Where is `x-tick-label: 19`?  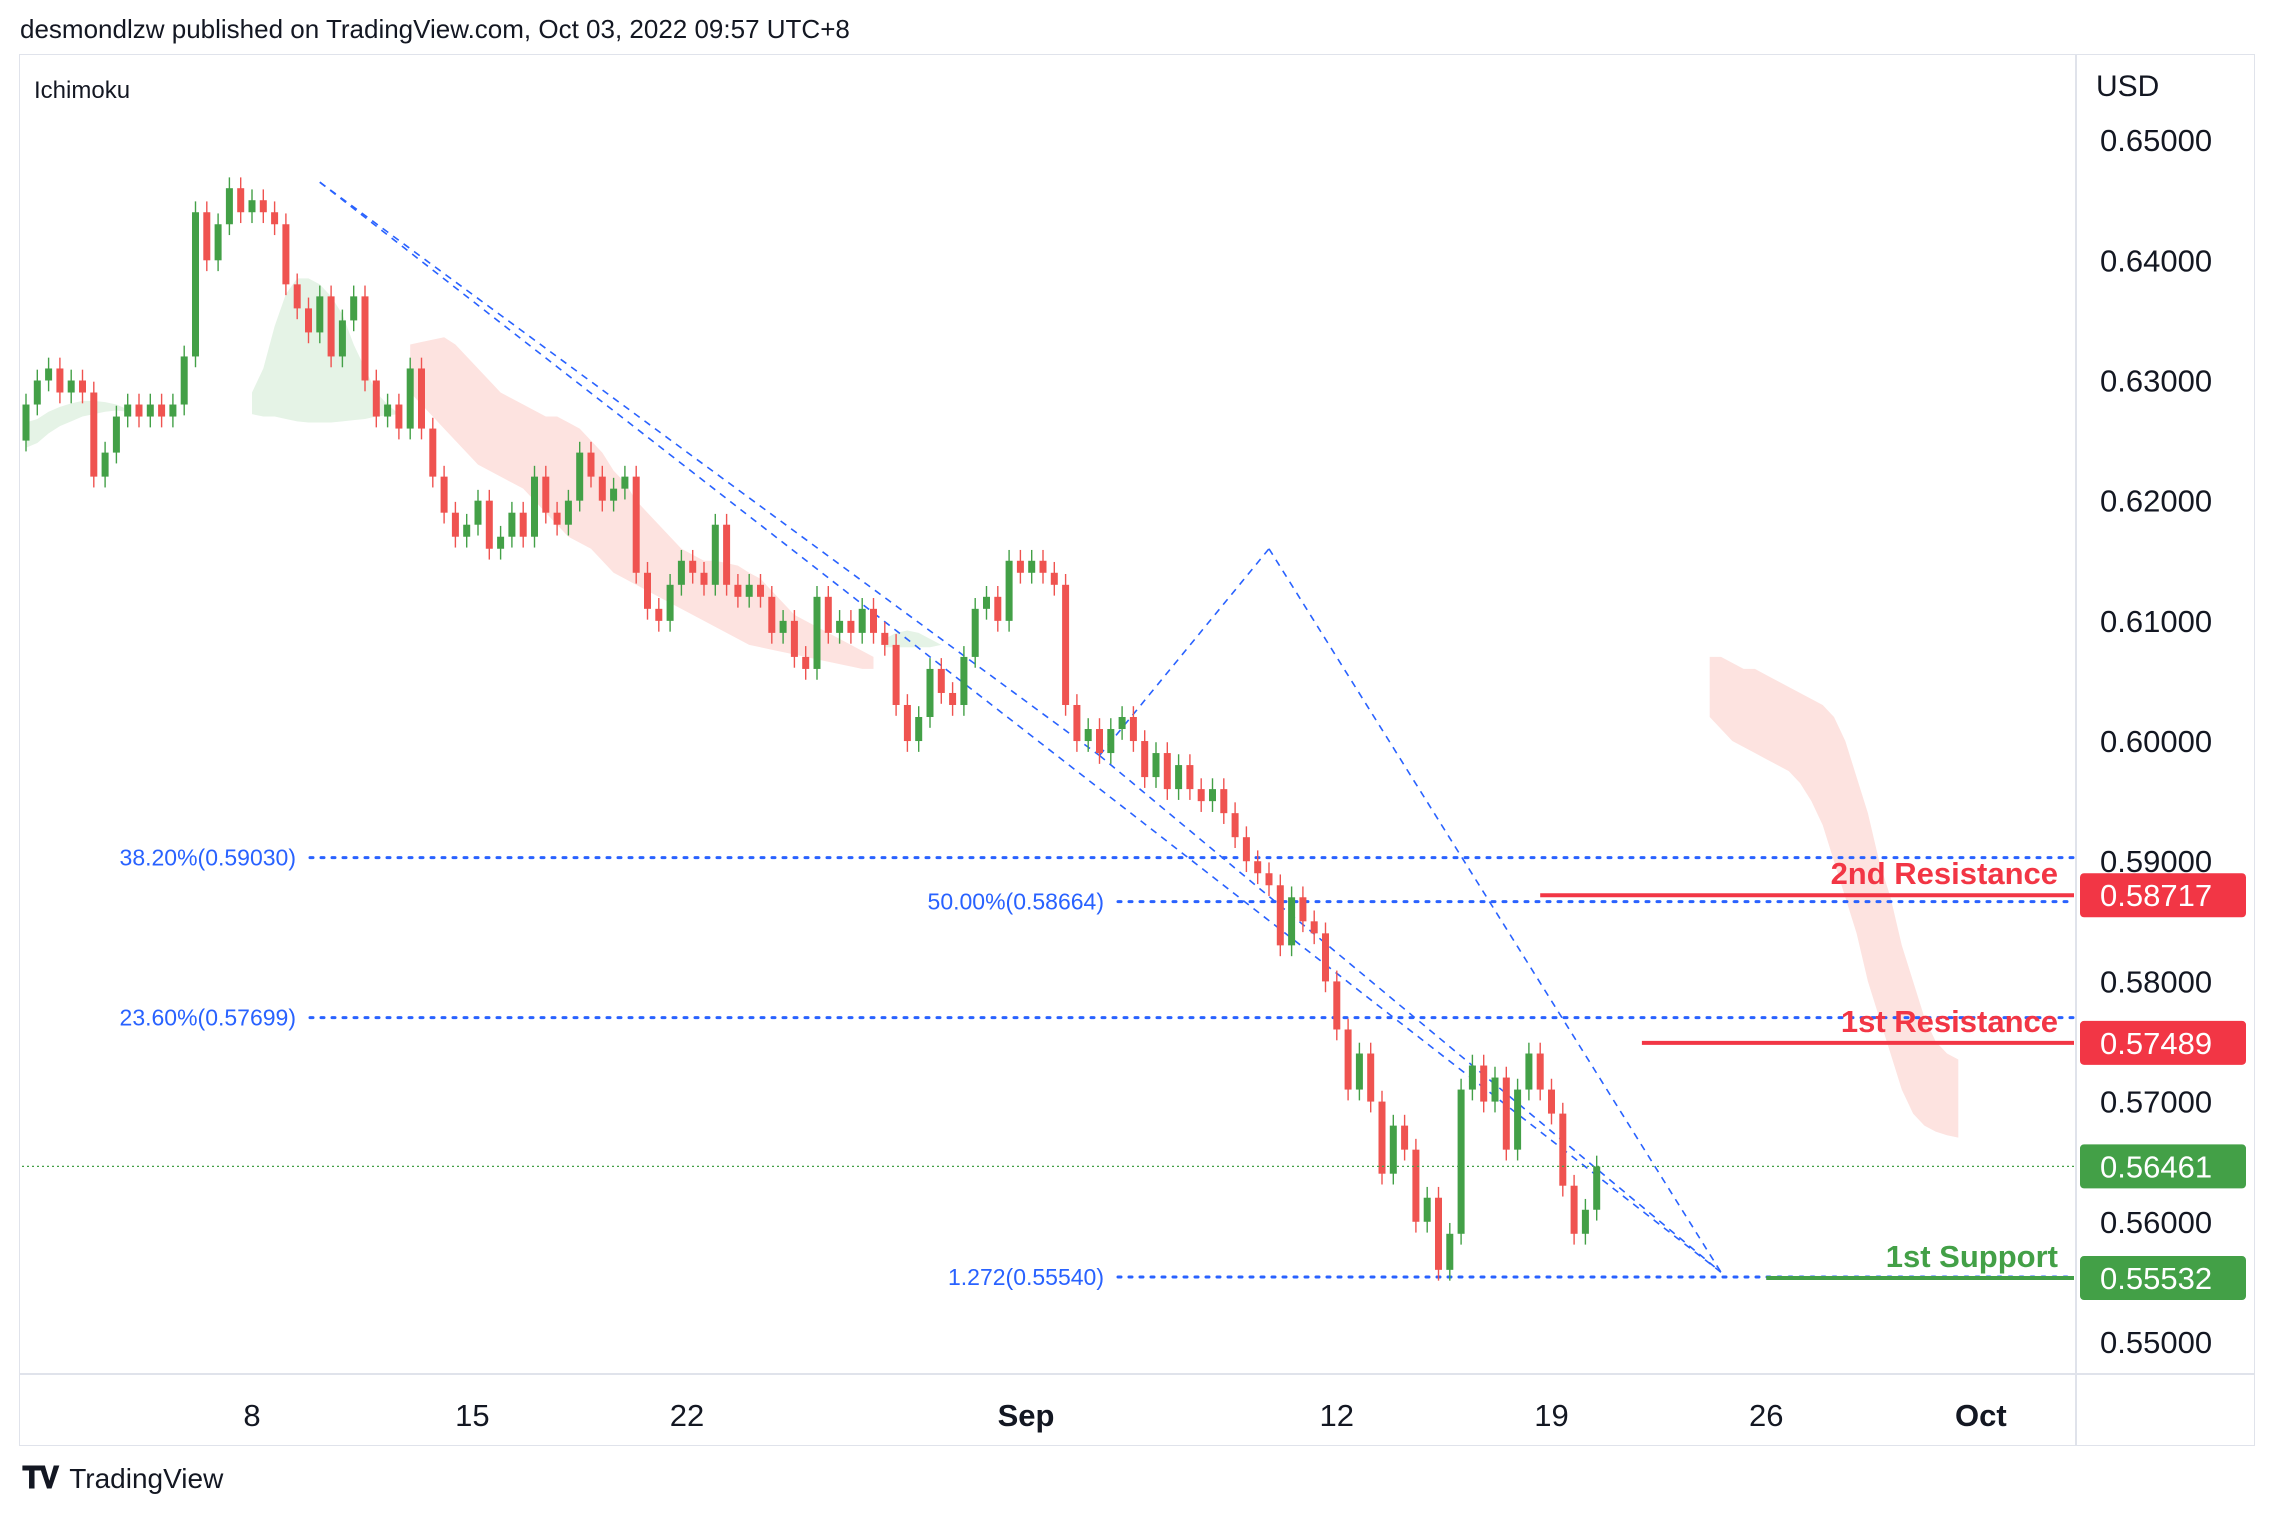
x-tick-label: 19 is located at coordinates (1551, 1415).